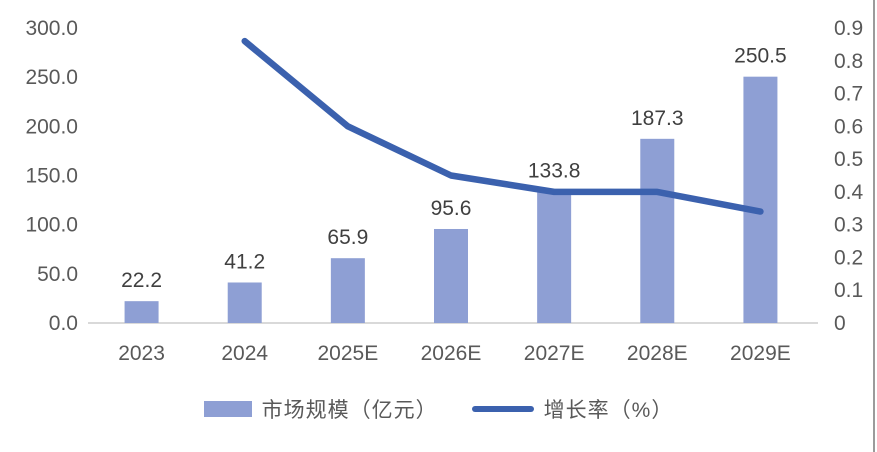  What do you see at coordinates (51, 225) in the screenshot?
I see `left-axis-tick: 100.0` at bounding box center [51, 225].